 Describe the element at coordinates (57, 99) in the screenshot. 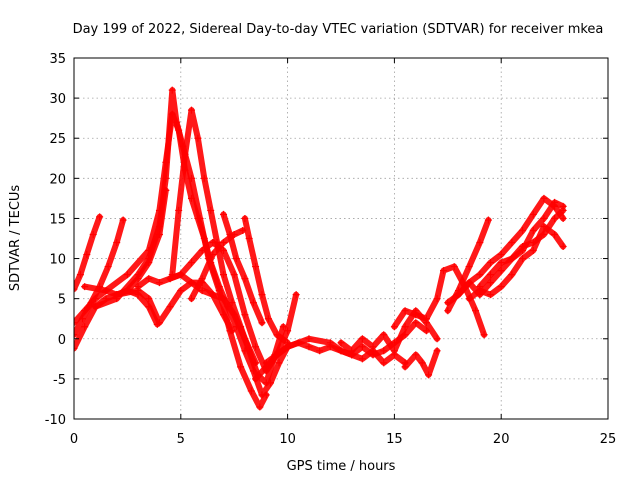

I see `y-tick-label: 30` at that location.